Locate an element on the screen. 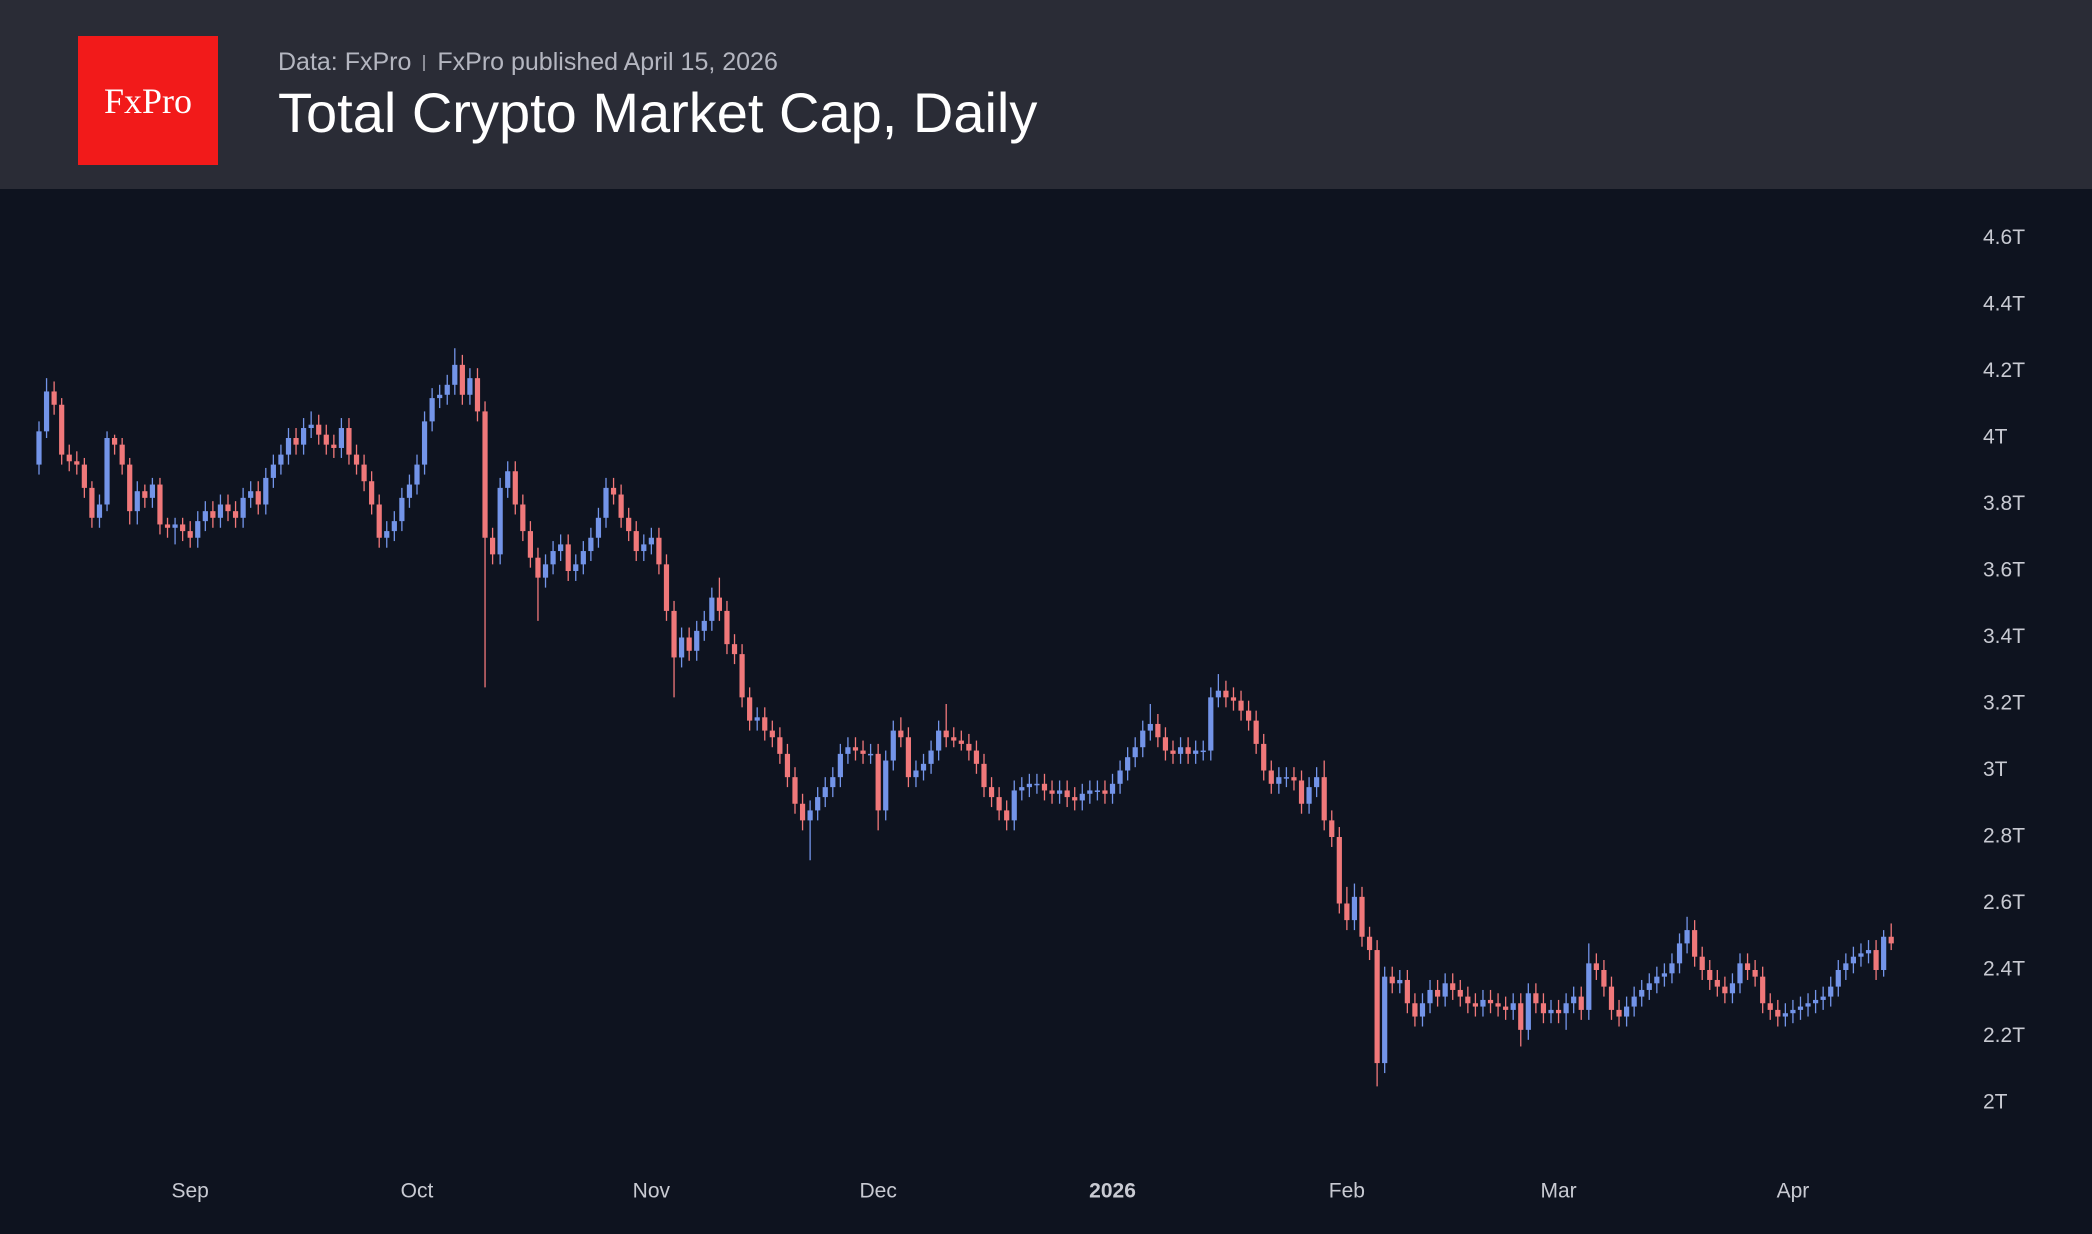 This screenshot has height=1234, width=2092. x-tick-label: Nov is located at coordinates (652, 1191).